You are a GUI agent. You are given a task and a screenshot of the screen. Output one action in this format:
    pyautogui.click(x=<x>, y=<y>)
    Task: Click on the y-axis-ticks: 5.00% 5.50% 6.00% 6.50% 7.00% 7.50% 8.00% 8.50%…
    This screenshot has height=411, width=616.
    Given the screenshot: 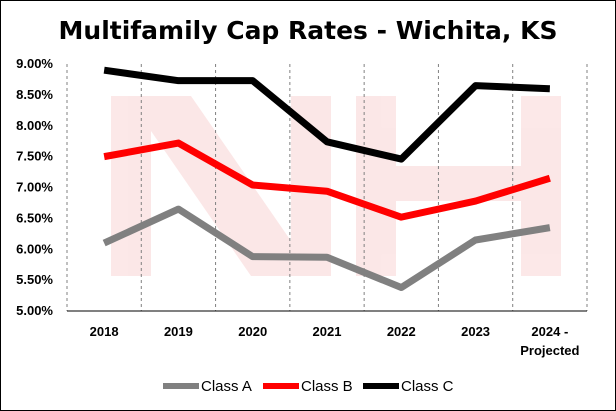 What is the action you would take?
    pyautogui.click(x=34, y=187)
    